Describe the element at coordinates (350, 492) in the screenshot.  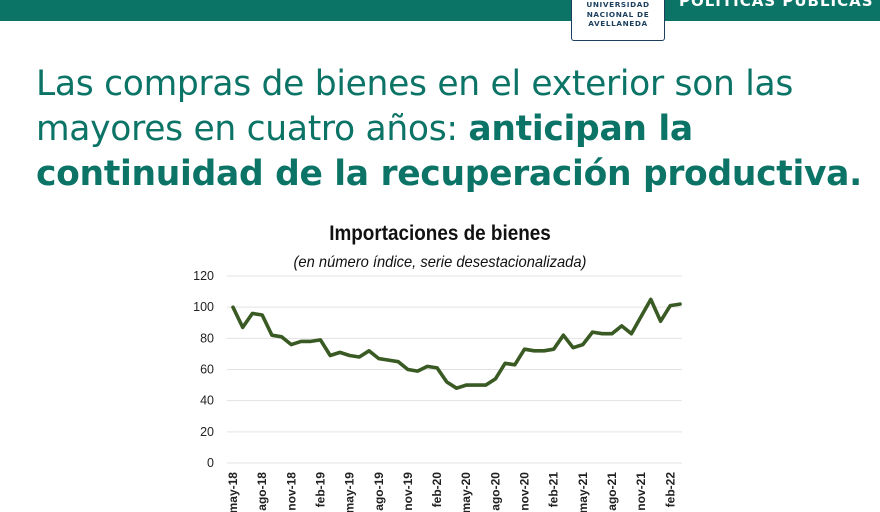
I see `x-tick-label: may-19` at that location.